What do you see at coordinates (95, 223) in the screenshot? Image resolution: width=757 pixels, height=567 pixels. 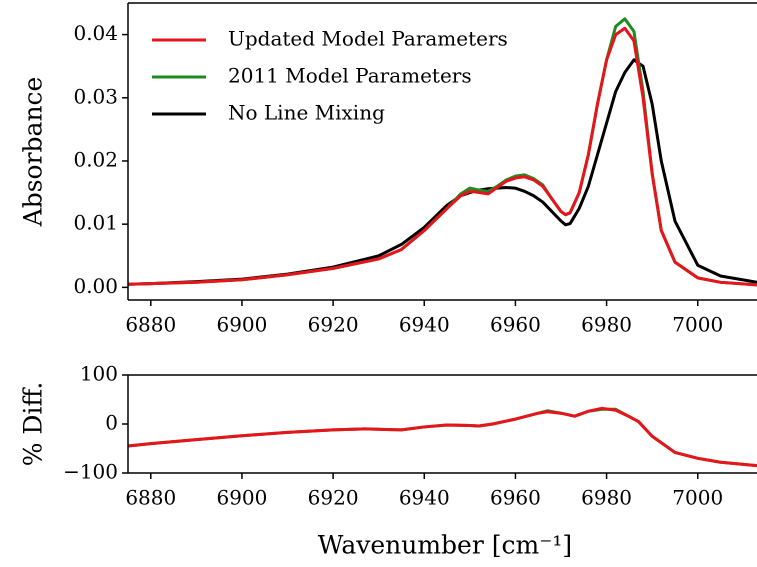 I see `y-tick-label: 0.01` at bounding box center [95, 223].